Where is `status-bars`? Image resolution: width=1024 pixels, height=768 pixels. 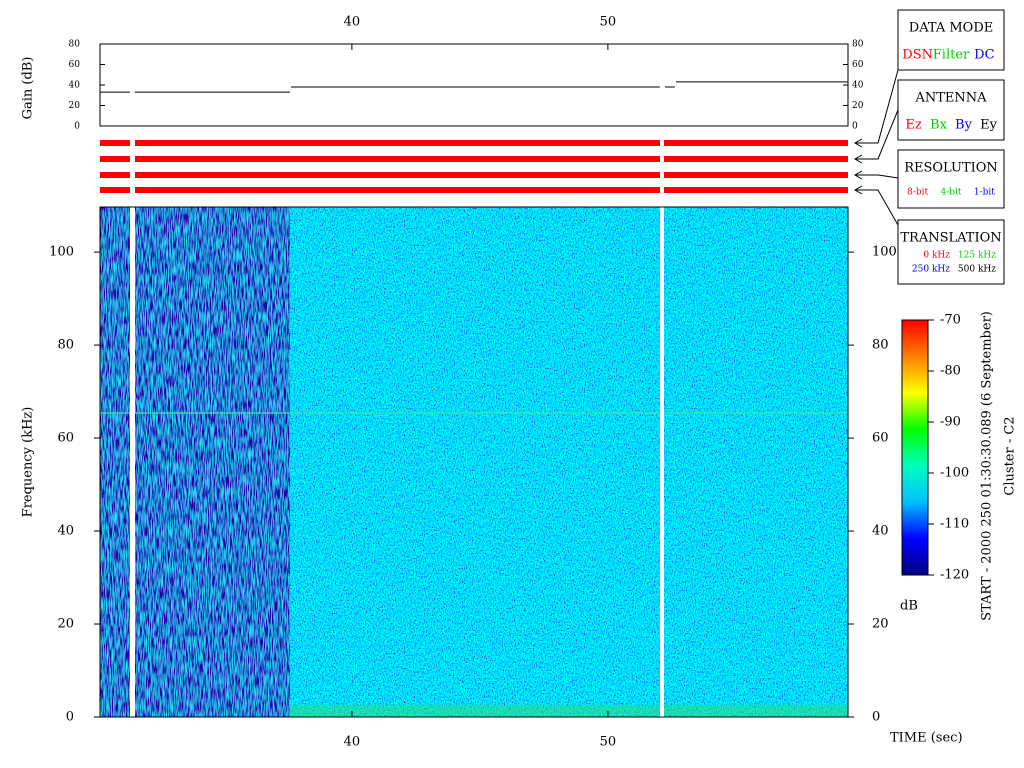 status-bars is located at coordinates (474, 166).